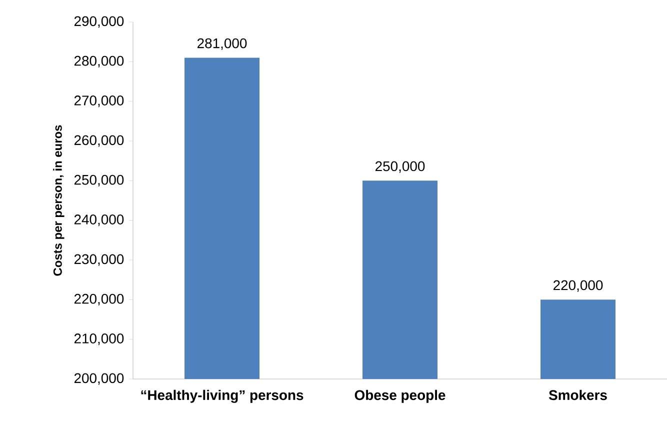  Describe the element at coordinates (58, 200) in the screenshot. I see `y-axis-title: Costs per person, in euros` at that location.